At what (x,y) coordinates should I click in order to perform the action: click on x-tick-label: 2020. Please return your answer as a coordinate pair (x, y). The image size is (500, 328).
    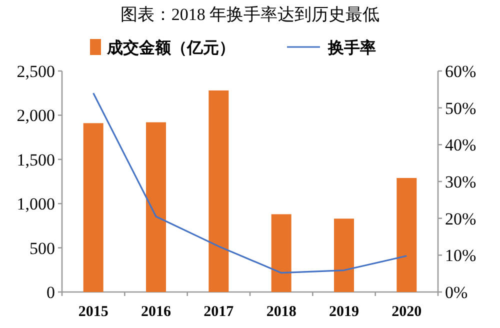
    Looking at the image, I should click on (407, 312).